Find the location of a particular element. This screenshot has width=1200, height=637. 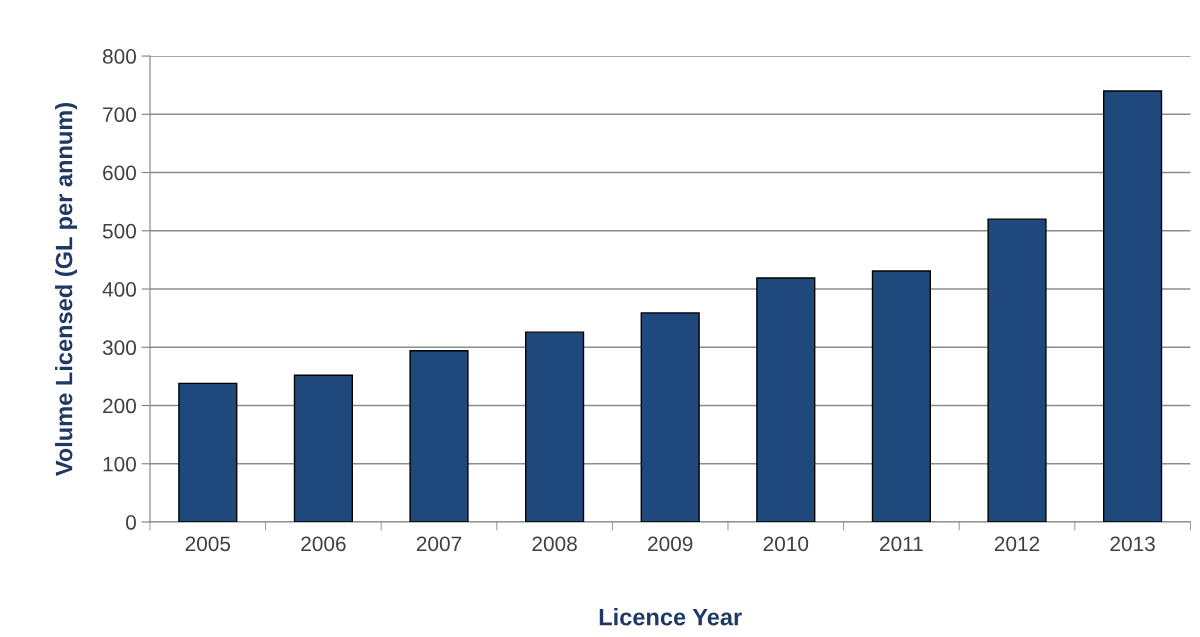

y-tick-label: 300 is located at coordinates (119, 348).